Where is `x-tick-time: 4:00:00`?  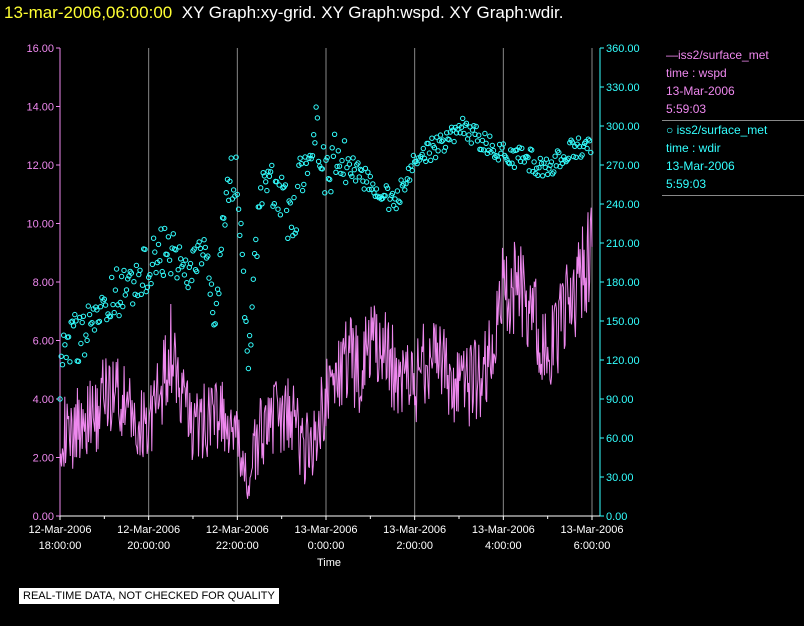 x-tick-time: 4:00:00 is located at coordinates (503, 546).